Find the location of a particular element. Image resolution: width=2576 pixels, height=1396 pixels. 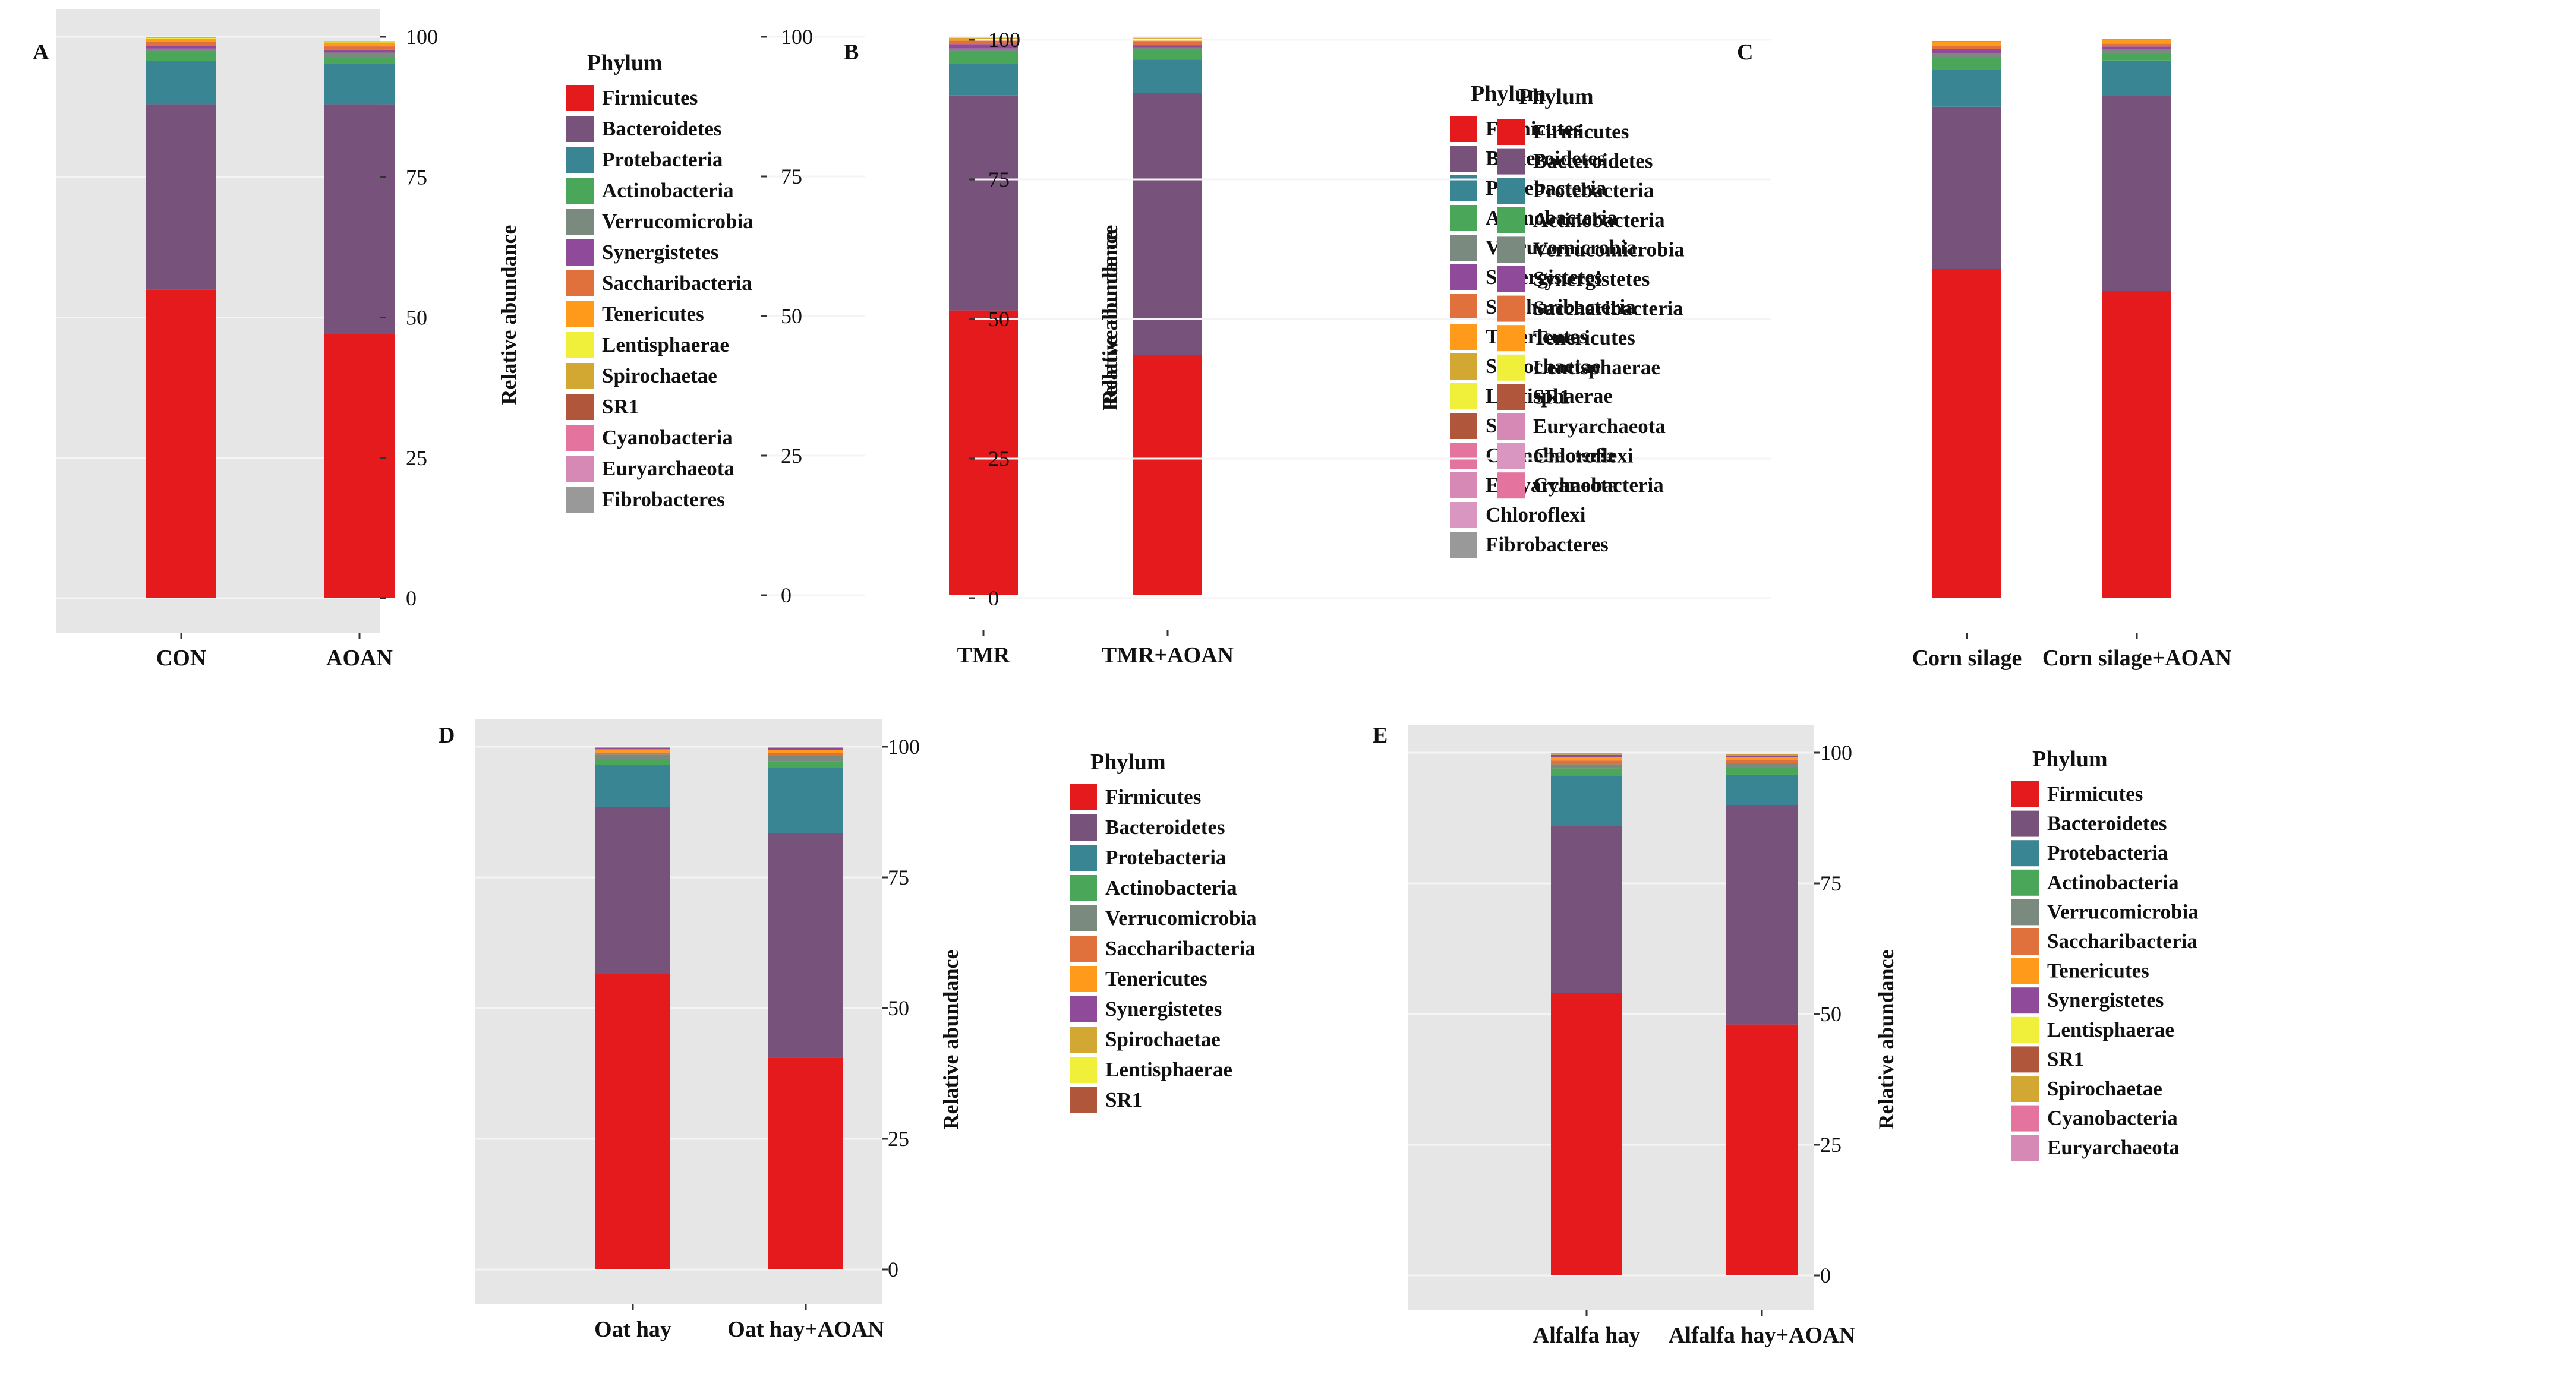

legend-label-protebacteria: Protebacteria is located at coordinates (663, 159).